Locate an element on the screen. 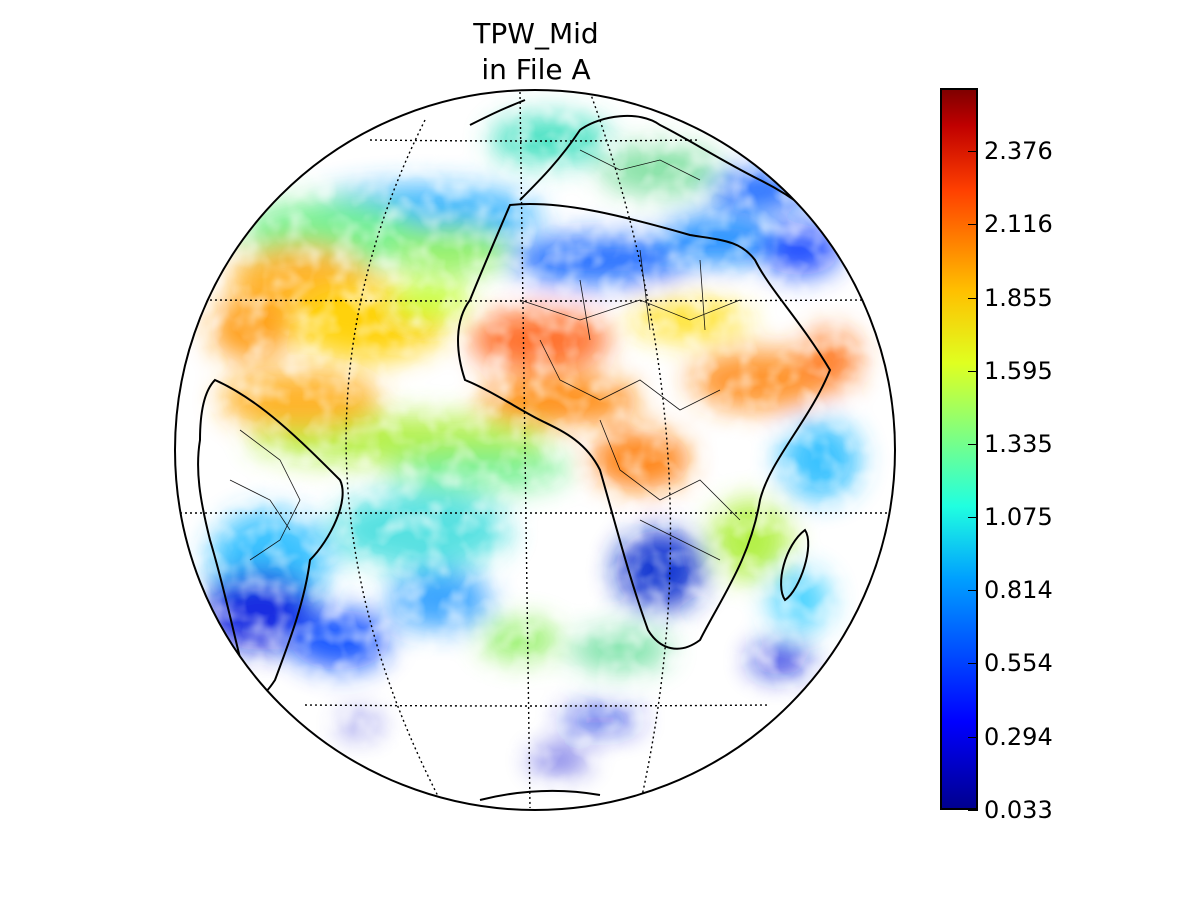 Image resolution: width=1200 pixels, height=900 pixels. colorbar-tick-label: 1.855 is located at coordinates (1018, 297).